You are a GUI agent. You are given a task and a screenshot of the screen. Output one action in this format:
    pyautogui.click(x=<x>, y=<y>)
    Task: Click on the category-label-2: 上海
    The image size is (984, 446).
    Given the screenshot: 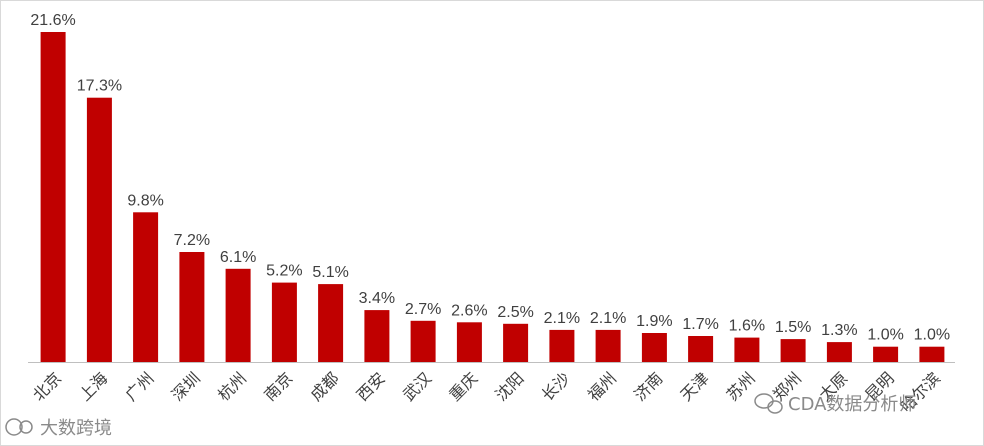 What is the action you would take?
    pyautogui.click(x=93, y=387)
    